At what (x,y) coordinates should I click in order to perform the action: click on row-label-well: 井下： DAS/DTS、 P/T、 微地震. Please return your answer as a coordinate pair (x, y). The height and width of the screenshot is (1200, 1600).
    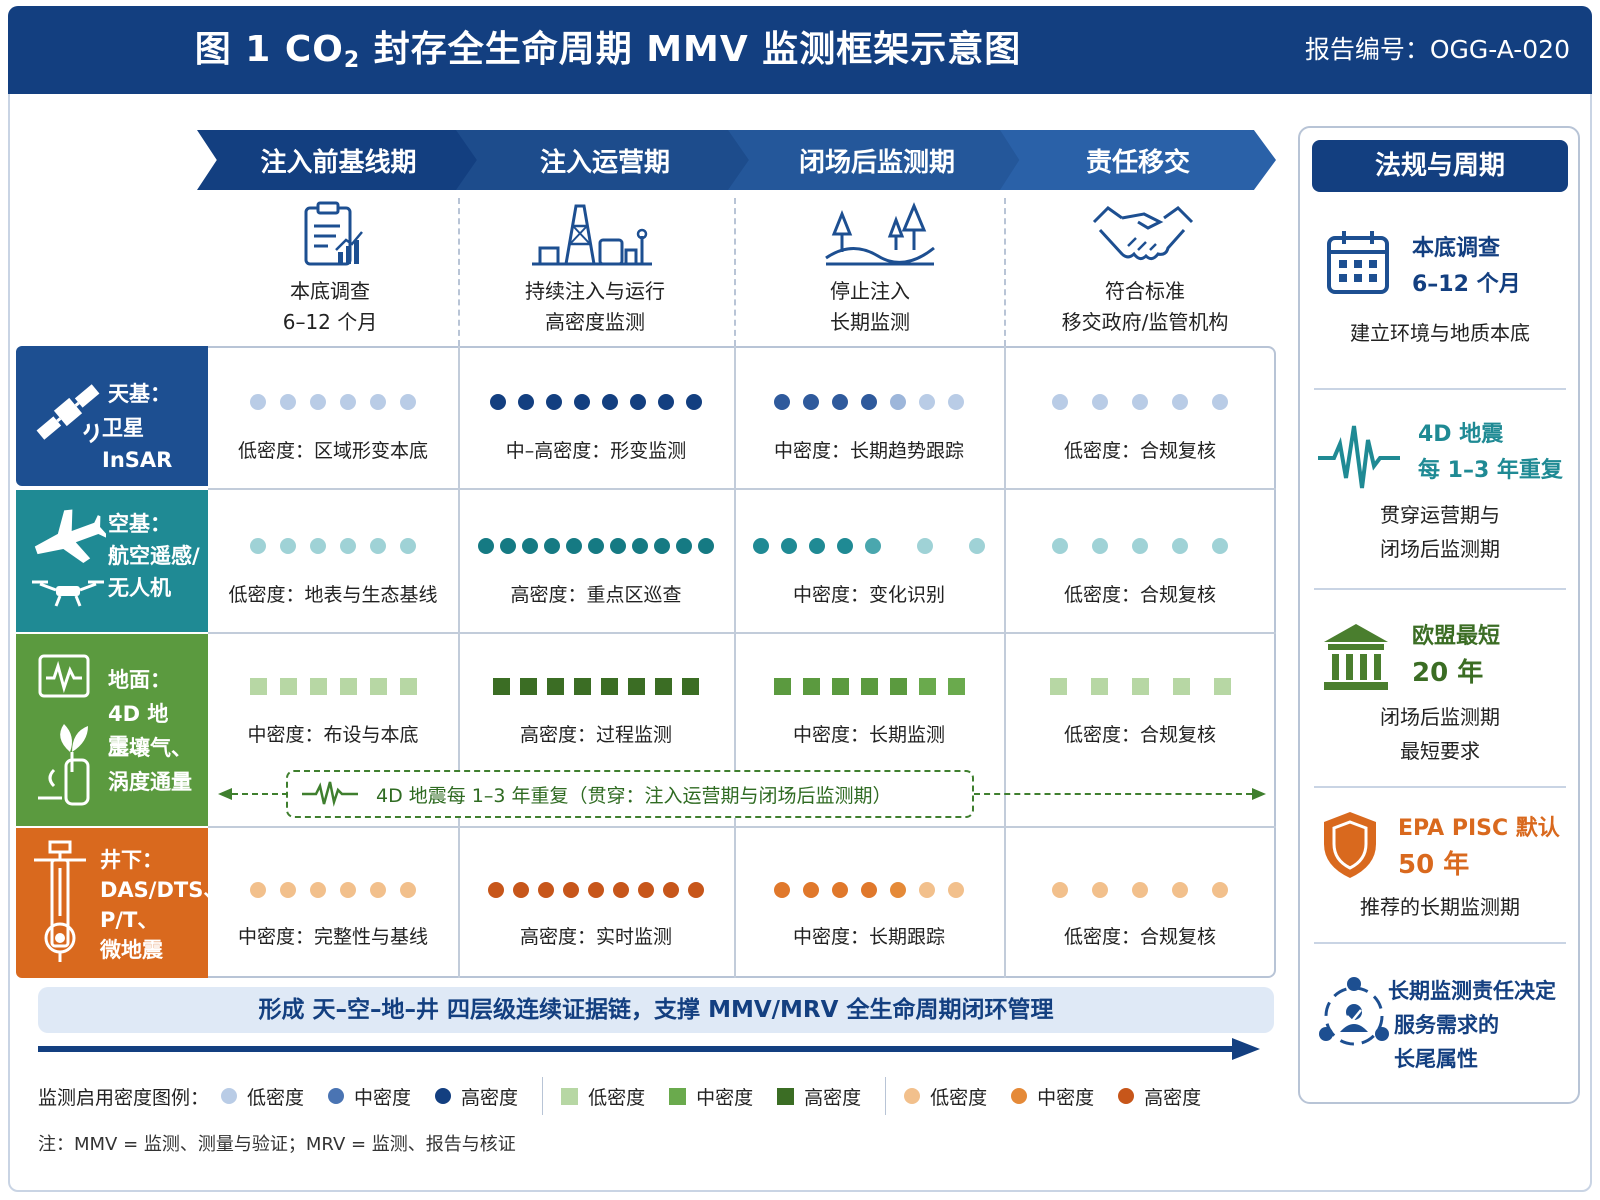
    Looking at the image, I should click on (120, 903).